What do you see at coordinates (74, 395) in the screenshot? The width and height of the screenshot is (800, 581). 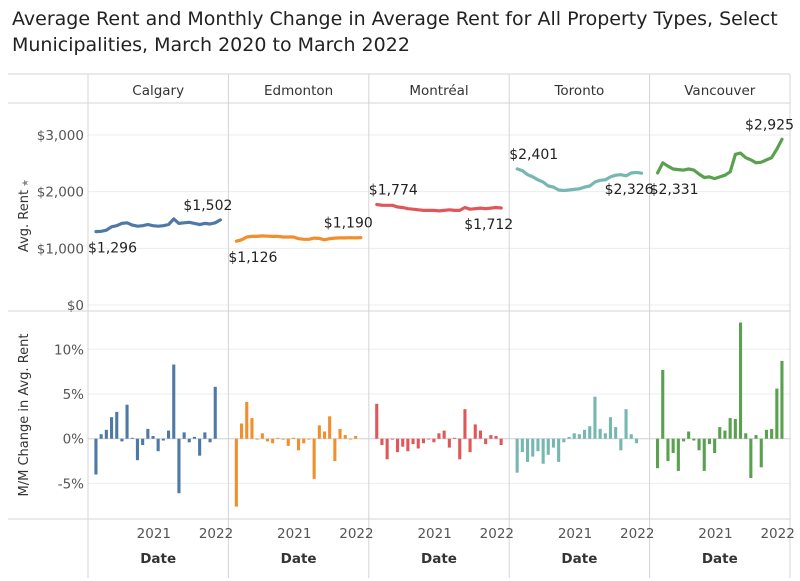 I see `y-tick-label-bottom: 5%` at bounding box center [74, 395].